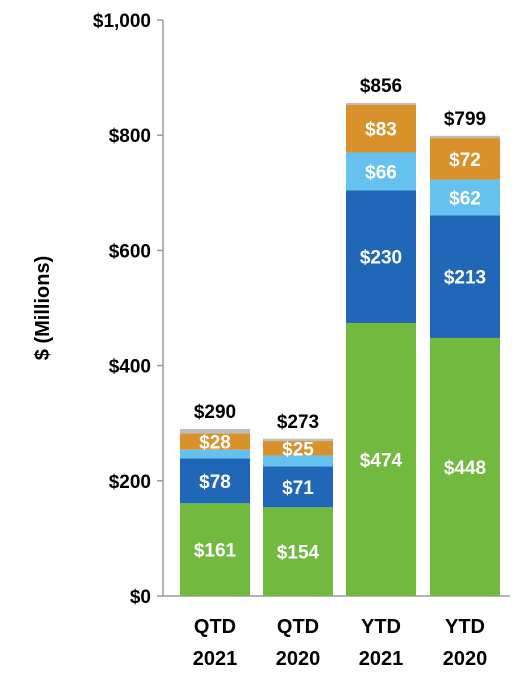 This screenshot has height=690, width=526. I want to click on bar-segment-label: $448, so click(465, 468).